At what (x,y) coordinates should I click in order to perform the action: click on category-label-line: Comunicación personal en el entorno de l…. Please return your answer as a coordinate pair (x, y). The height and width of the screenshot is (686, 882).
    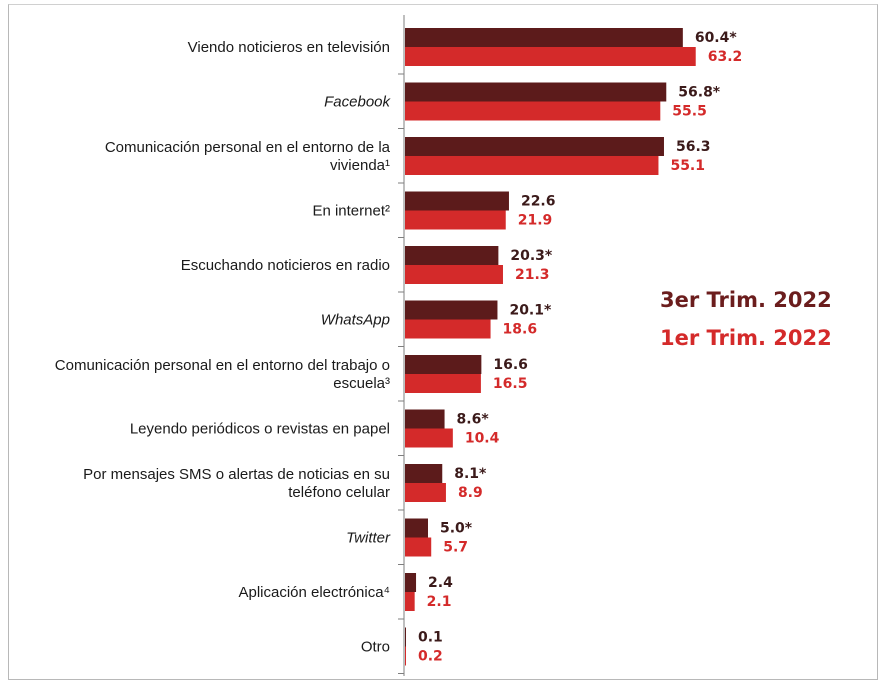
    Looking at the image, I should click on (248, 147).